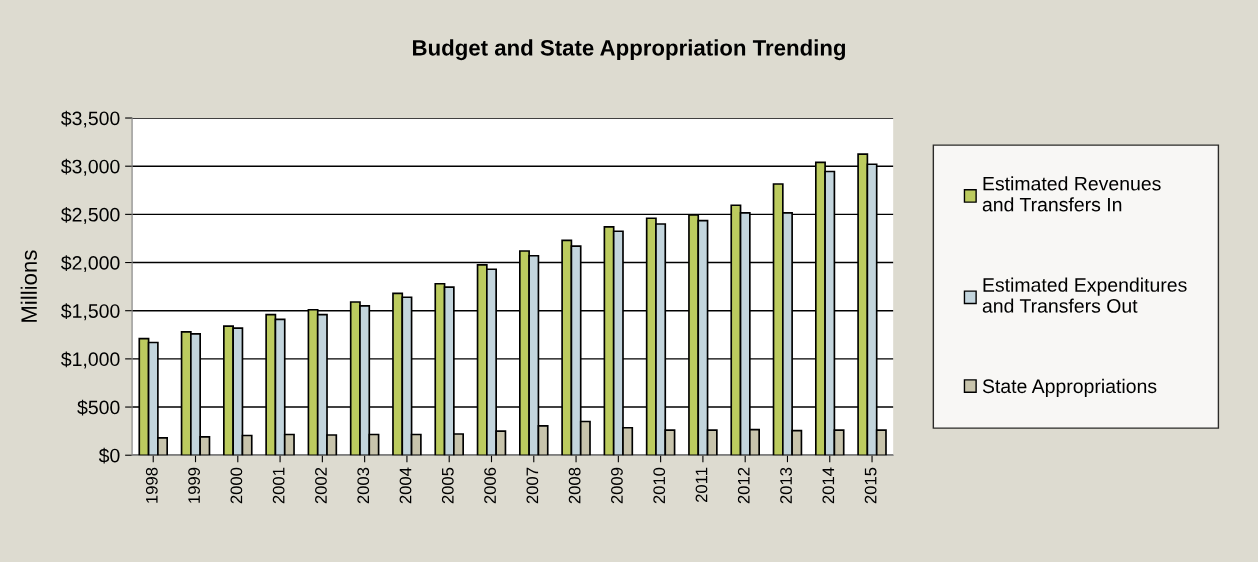 The width and height of the screenshot is (1258, 562). I want to click on x-tick-label: 2002, so click(321, 485).